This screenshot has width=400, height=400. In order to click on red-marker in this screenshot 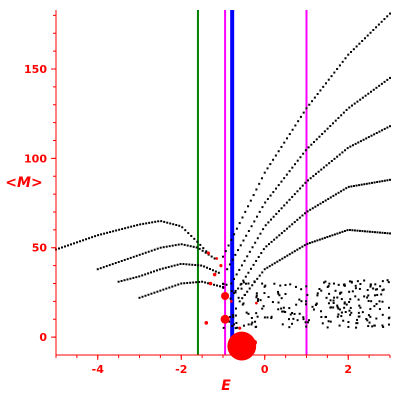, I will do `click(254, 342)`.